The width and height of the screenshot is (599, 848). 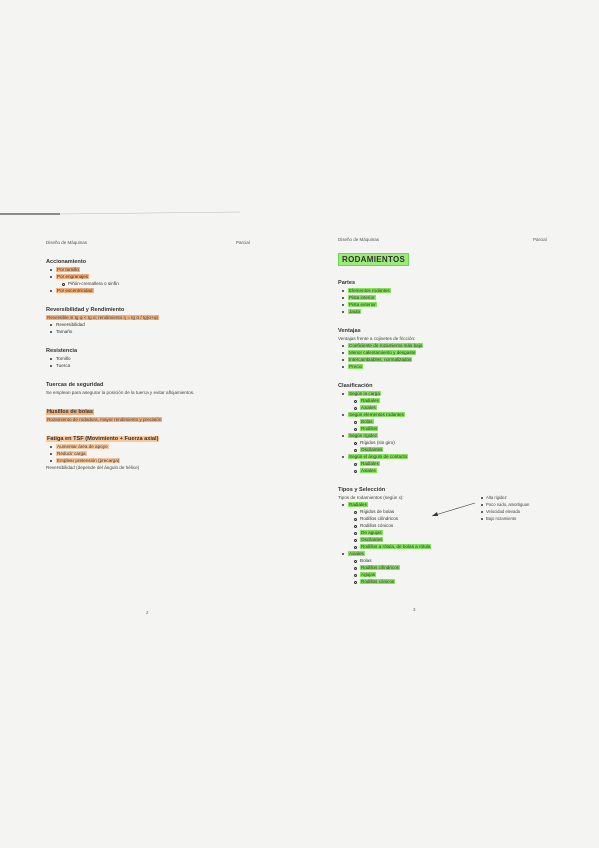 What do you see at coordinates (120, 324) in the screenshot?
I see `item: Reversibilidad` at bounding box center [120, 324].